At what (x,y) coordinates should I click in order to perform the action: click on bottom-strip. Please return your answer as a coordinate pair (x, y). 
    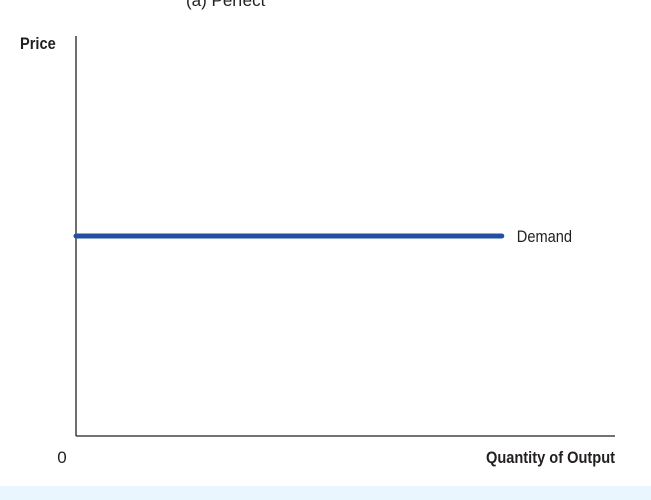
    Looking at the image, I should click on (325, 493).